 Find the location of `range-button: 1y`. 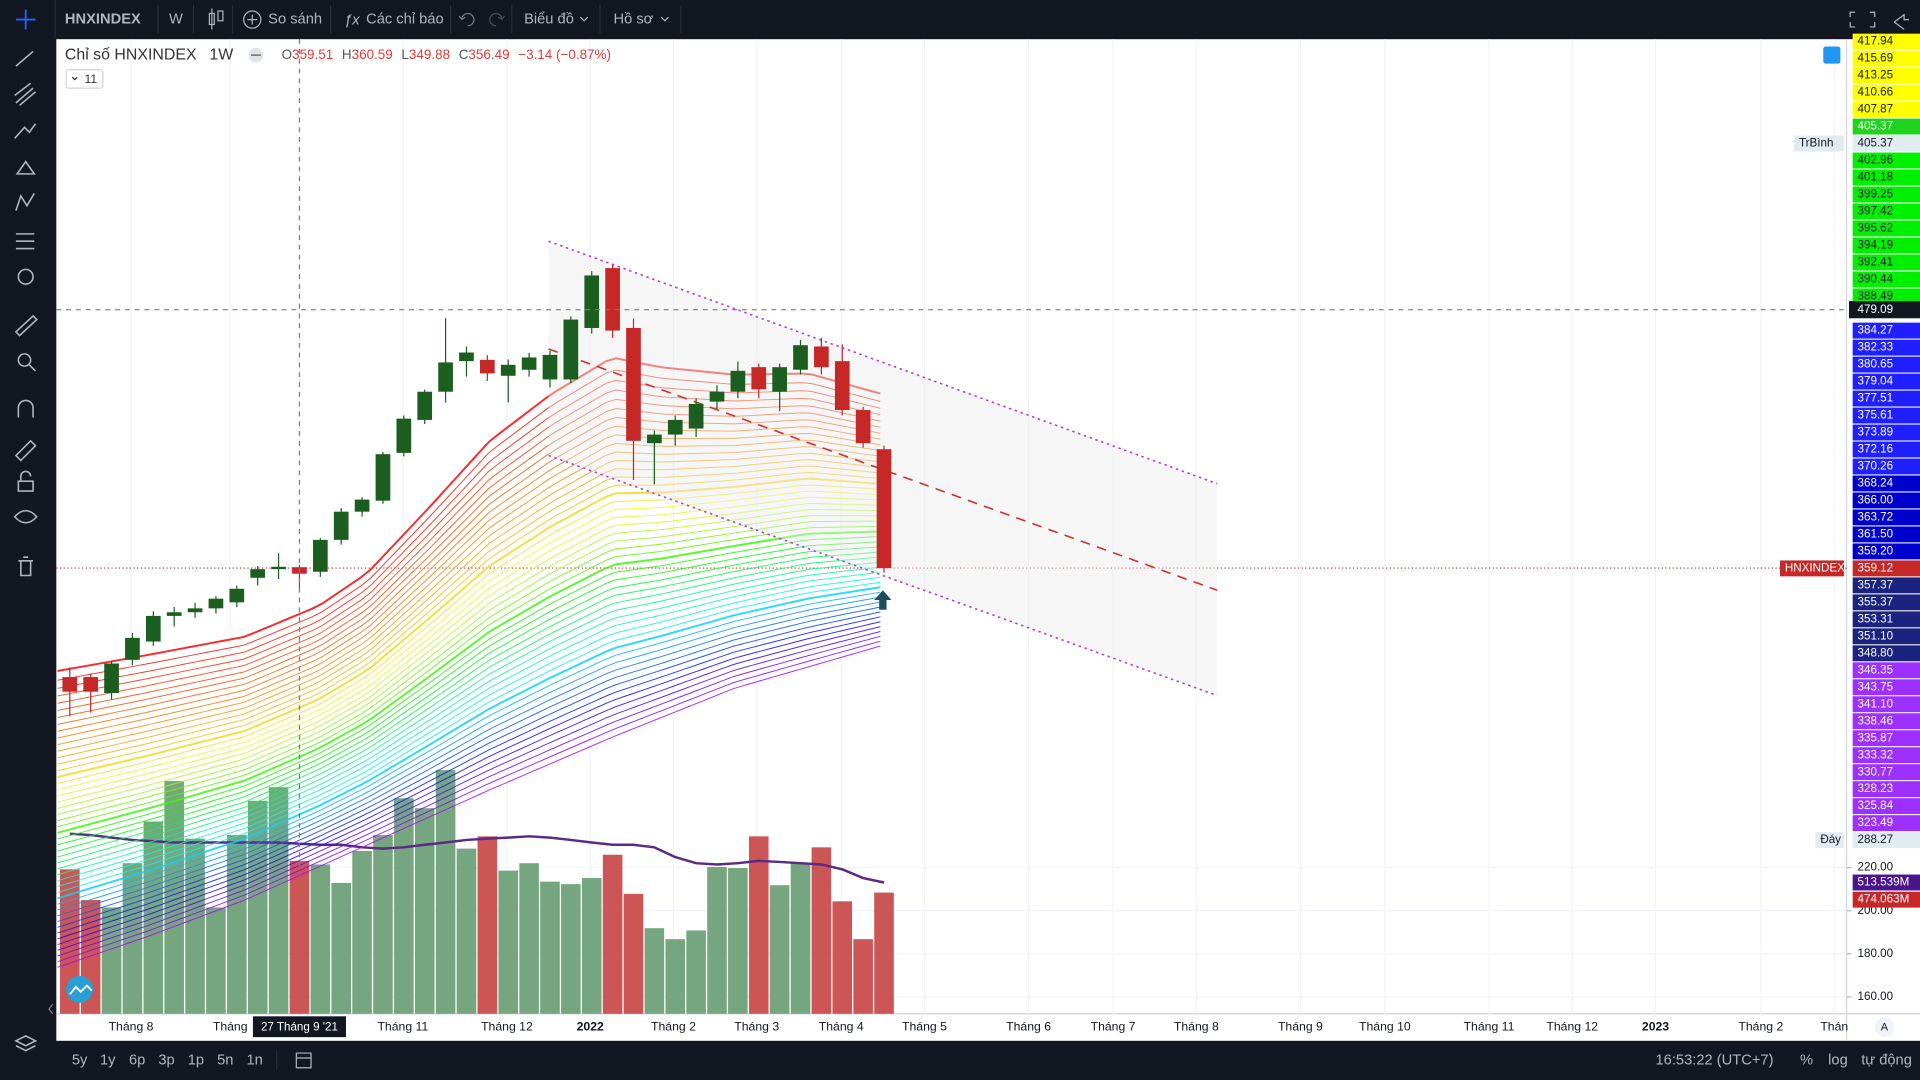

range-button: 1y is located at coordinates (108, 1060).